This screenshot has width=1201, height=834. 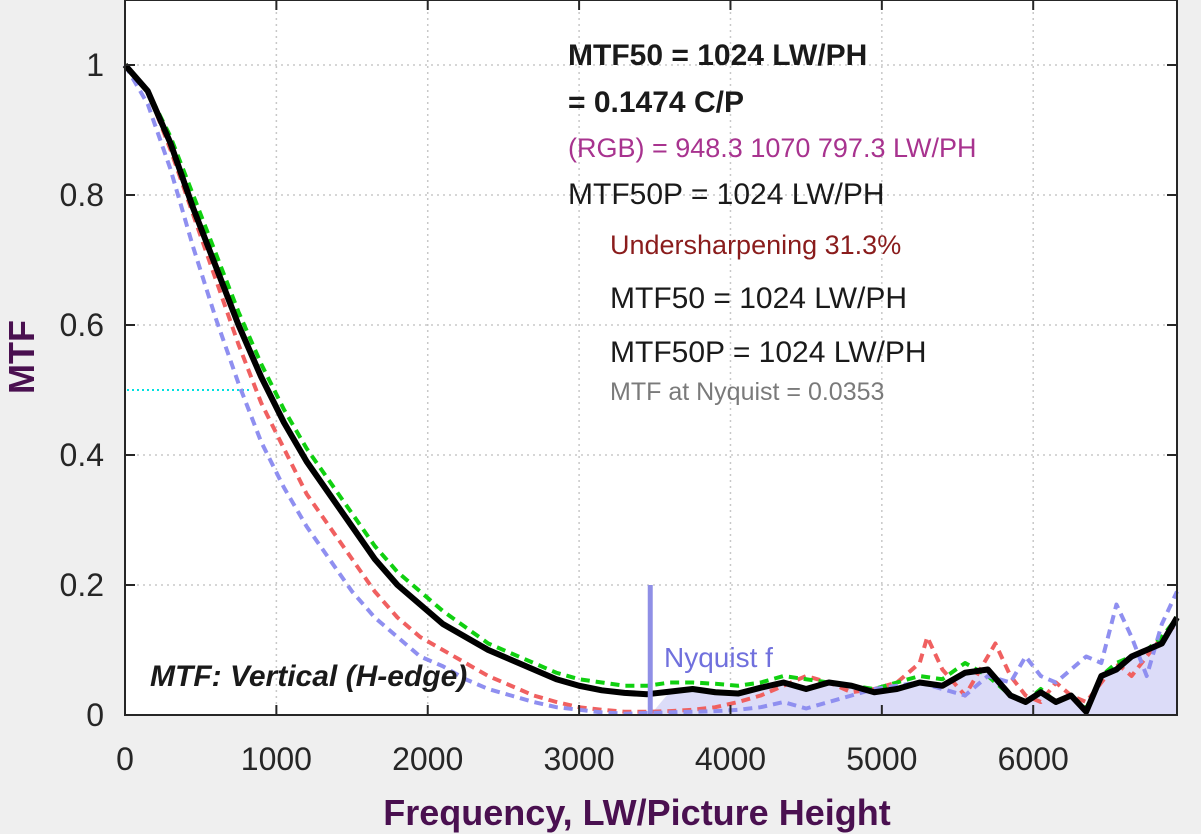 I want to click on x-tick-label: 3000, so click(x=579, y=759).